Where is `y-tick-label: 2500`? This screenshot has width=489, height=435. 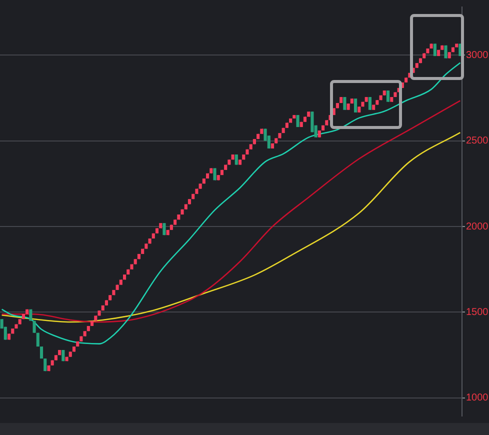 y-tick-label: 2500 is located at coordinates (477, 141).